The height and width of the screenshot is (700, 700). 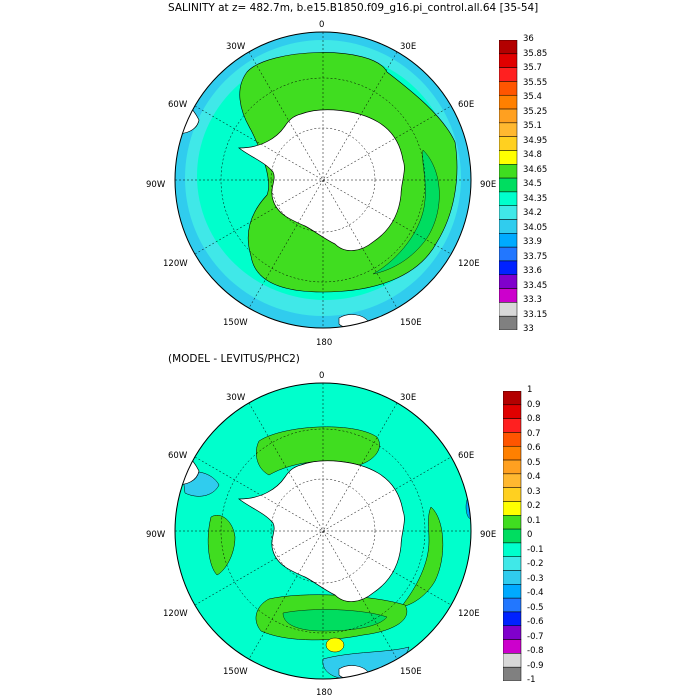 I want to click on green2-band-region, so click(x=406, y=212).